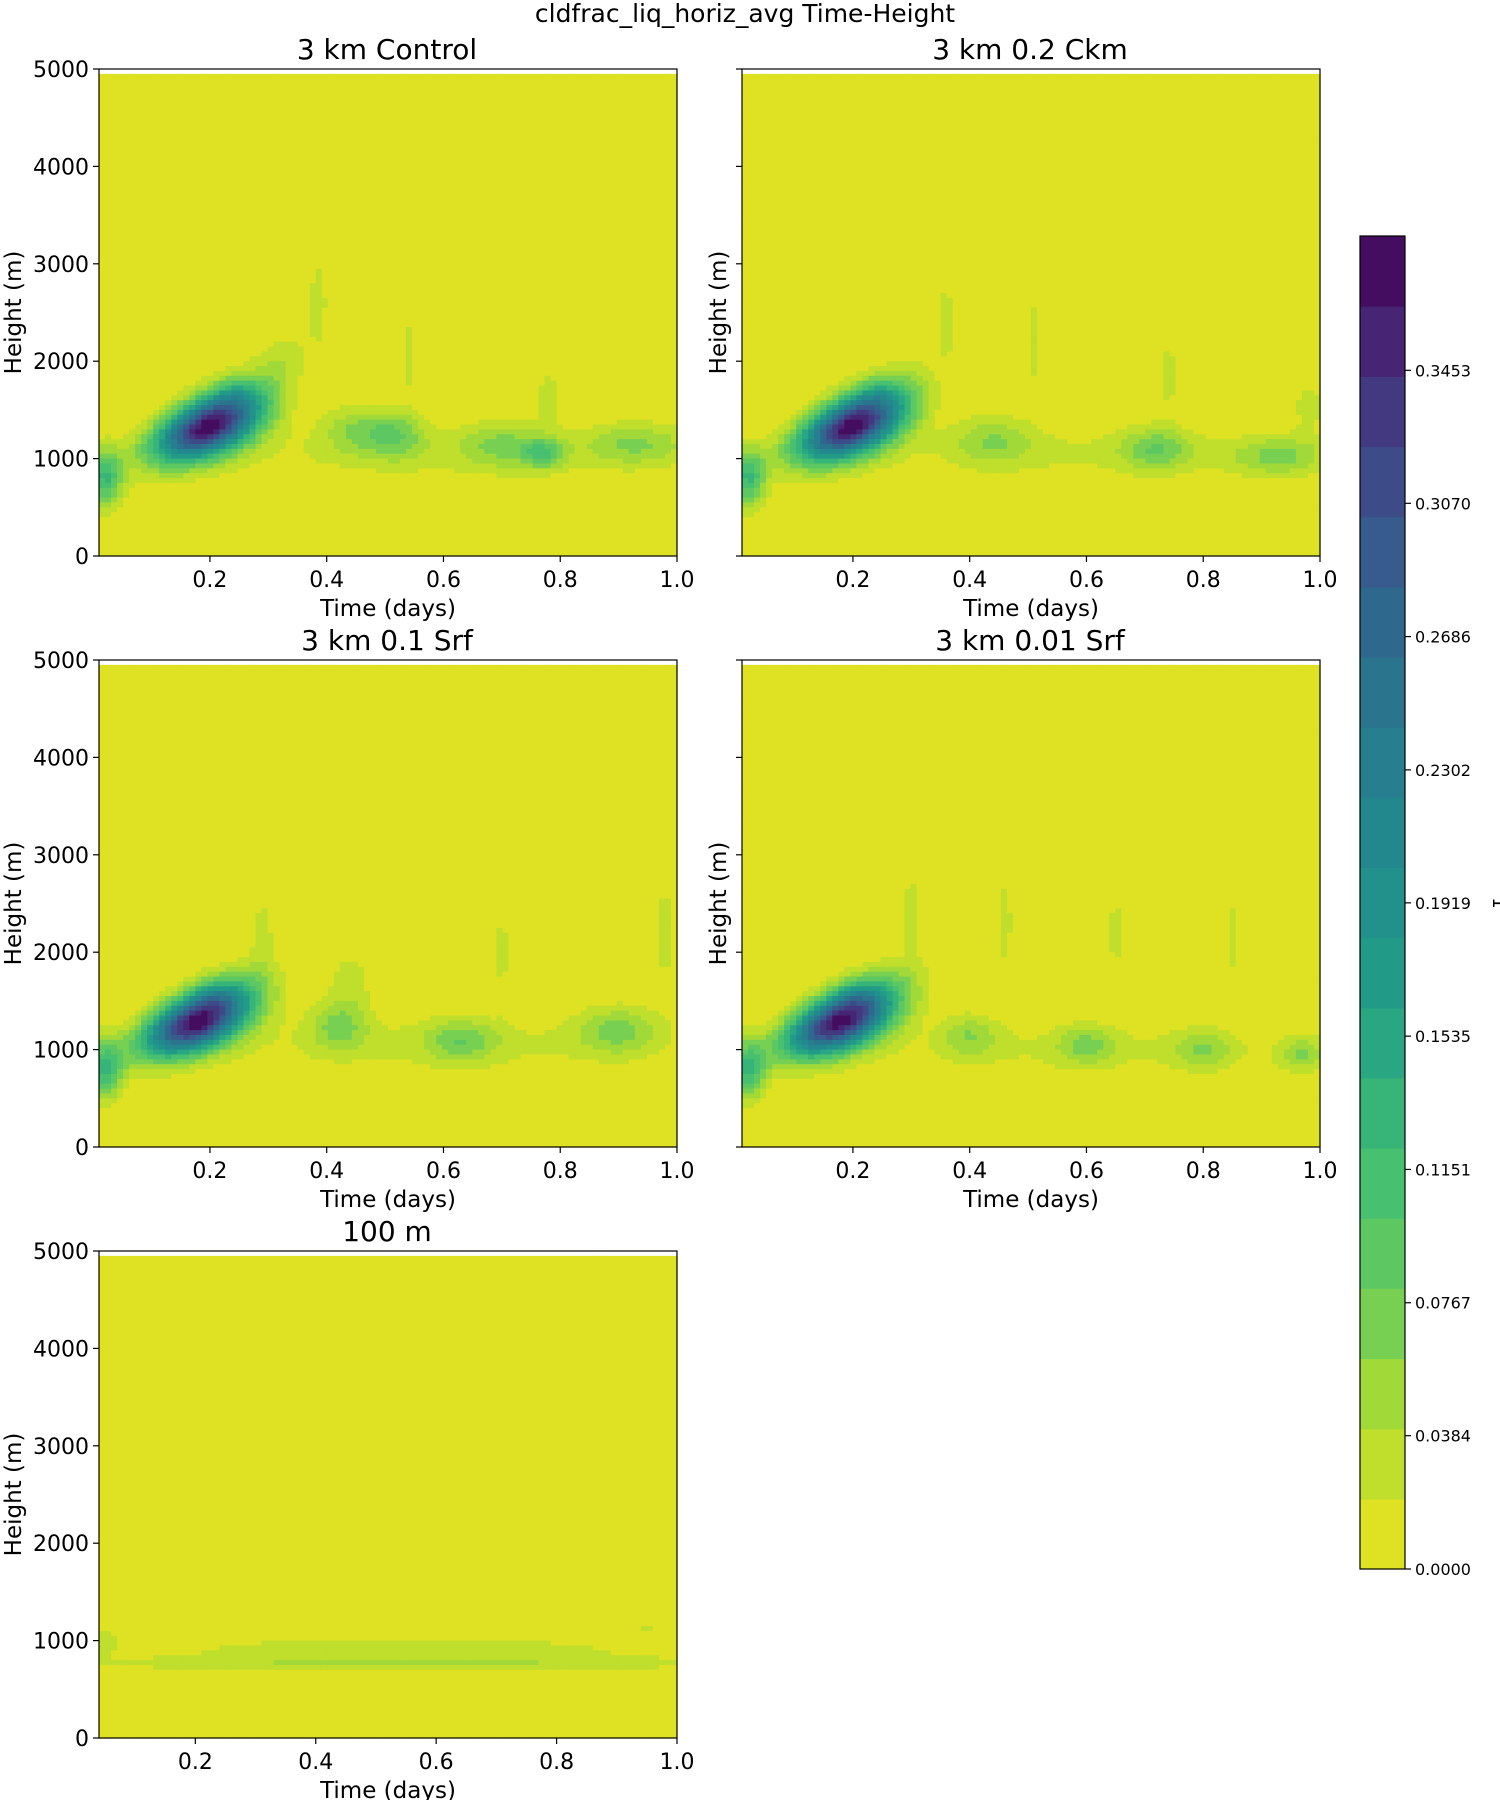  I want to click on colorbar-tick-label: 0.0384, so click(1443, 1436).